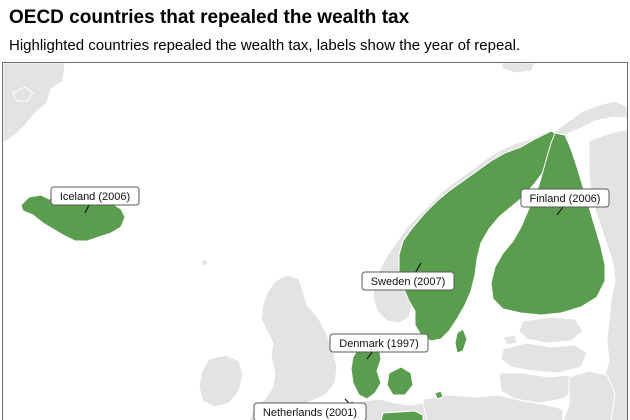  I want to click on label-netherlands-box, so click(310, 411).